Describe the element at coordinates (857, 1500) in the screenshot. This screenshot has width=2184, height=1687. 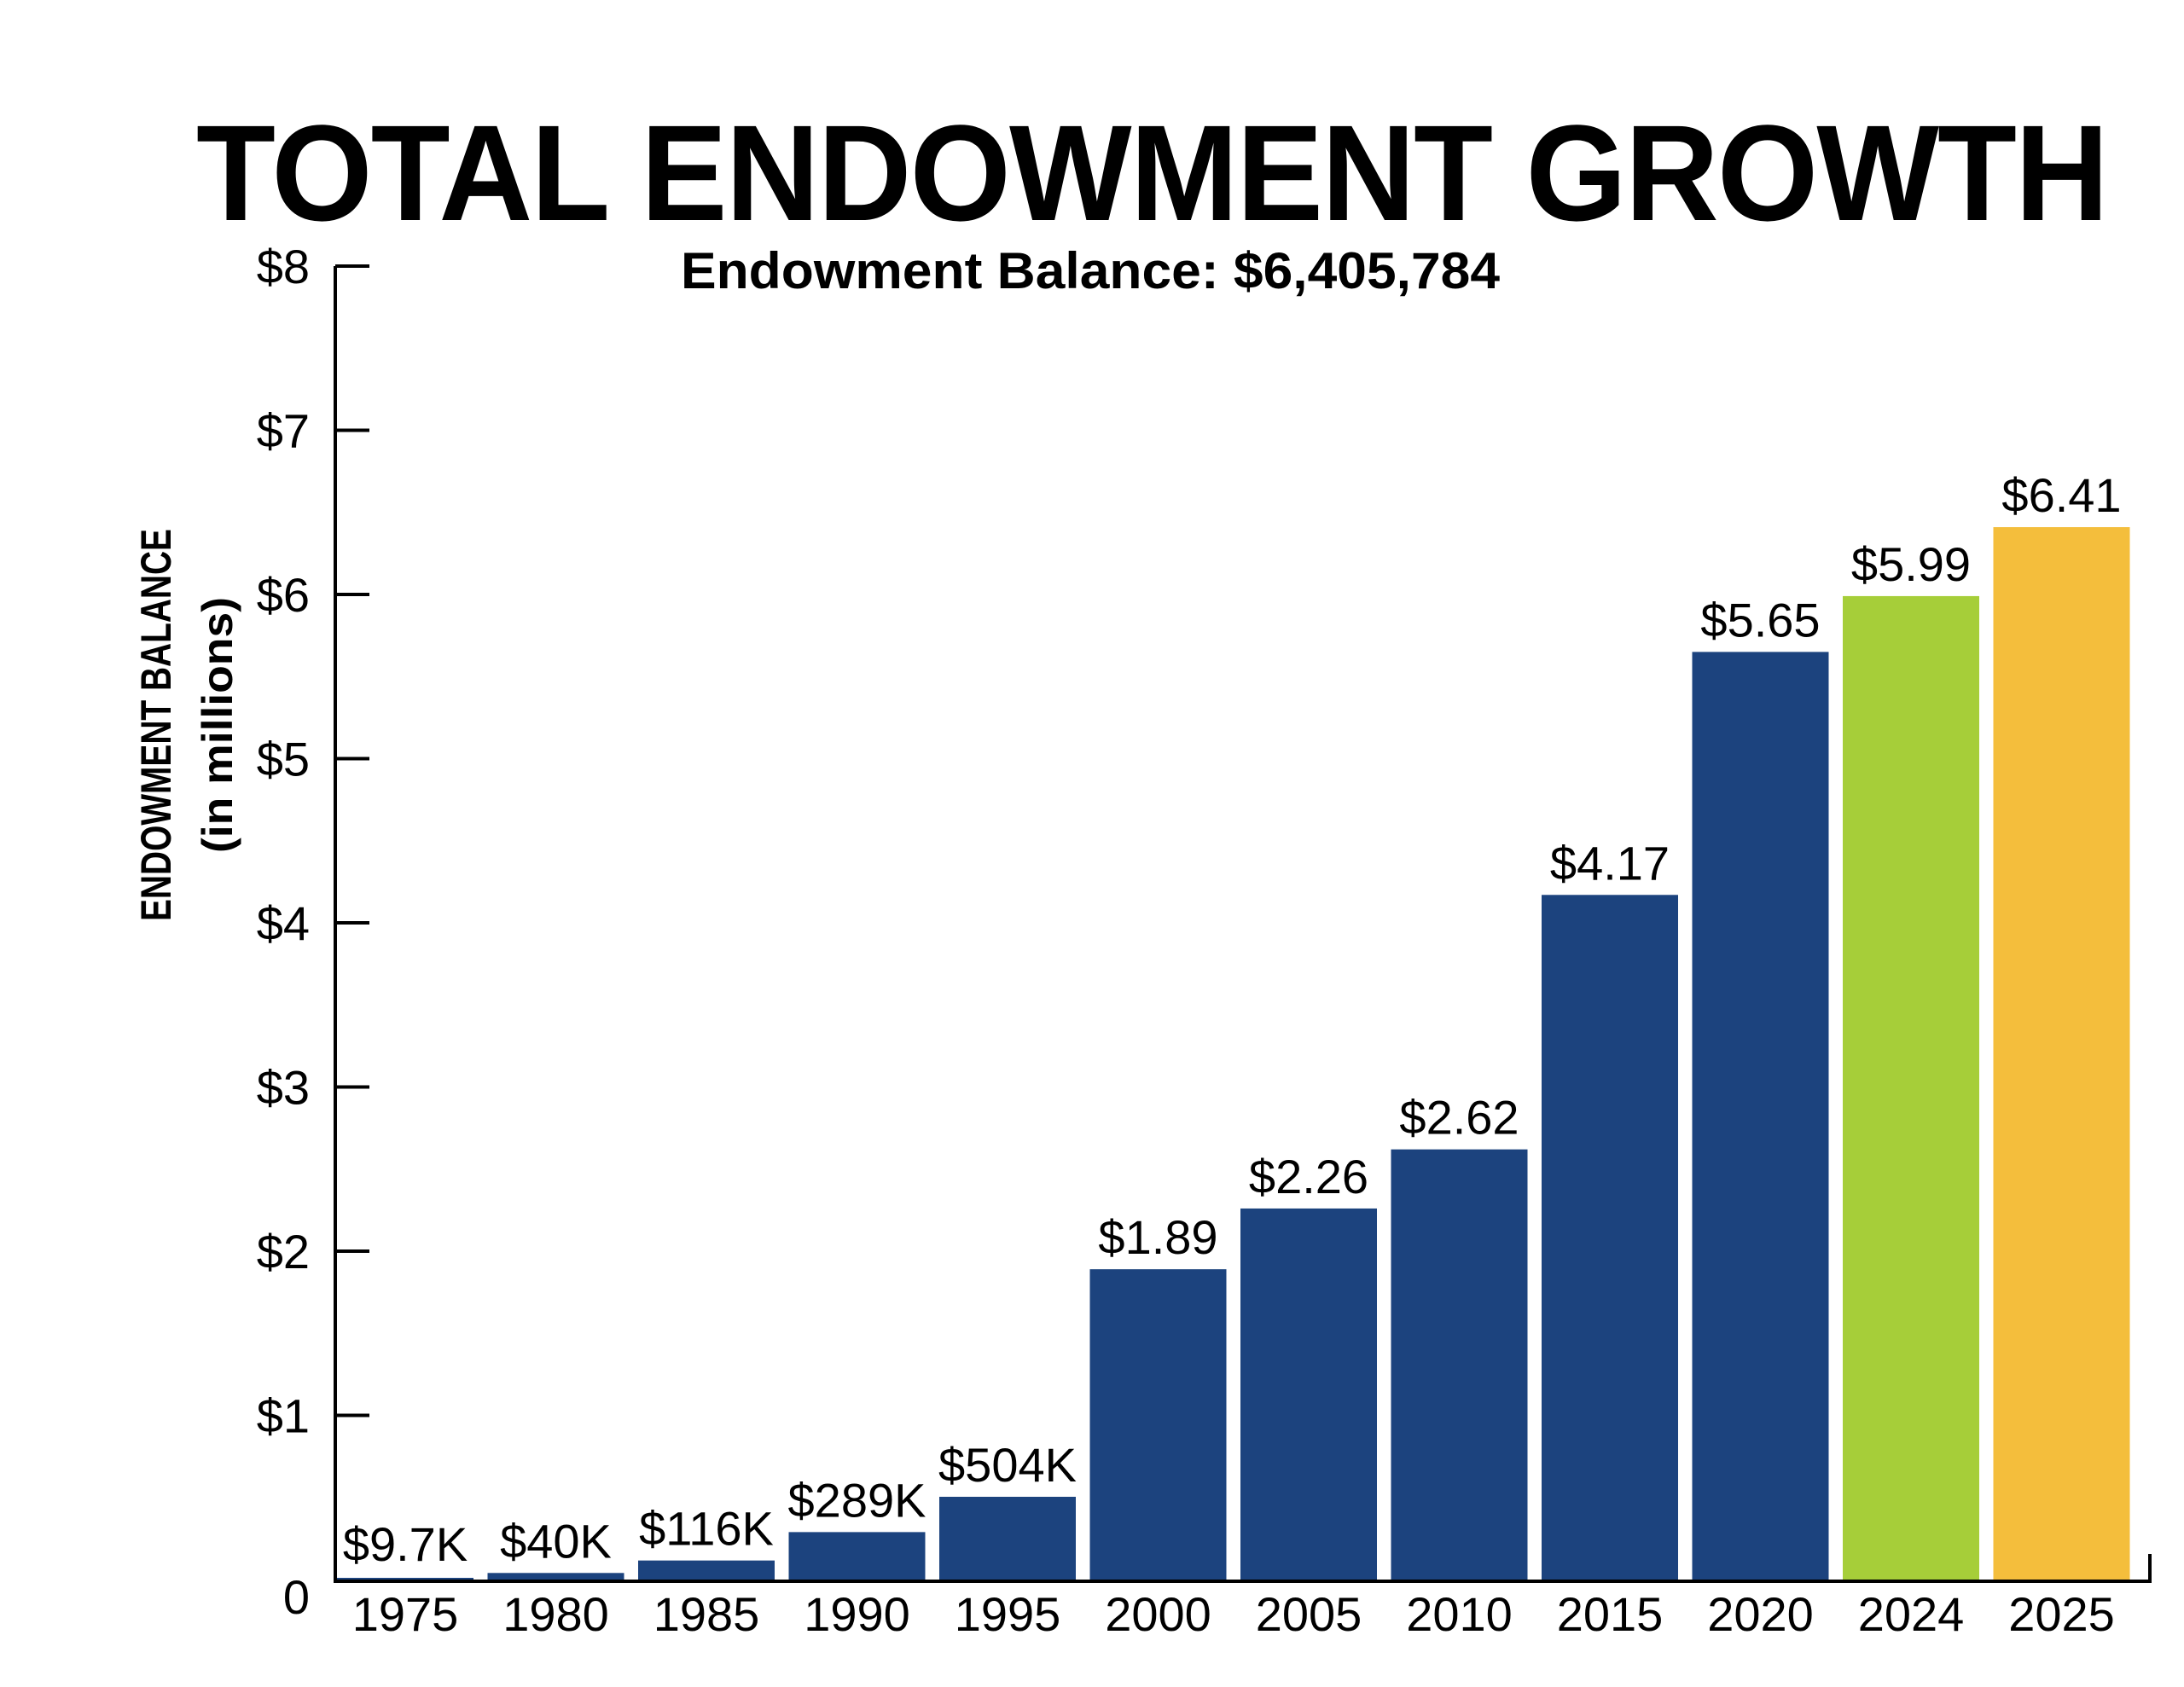
I see `value-label-1990: $289K` at that location.